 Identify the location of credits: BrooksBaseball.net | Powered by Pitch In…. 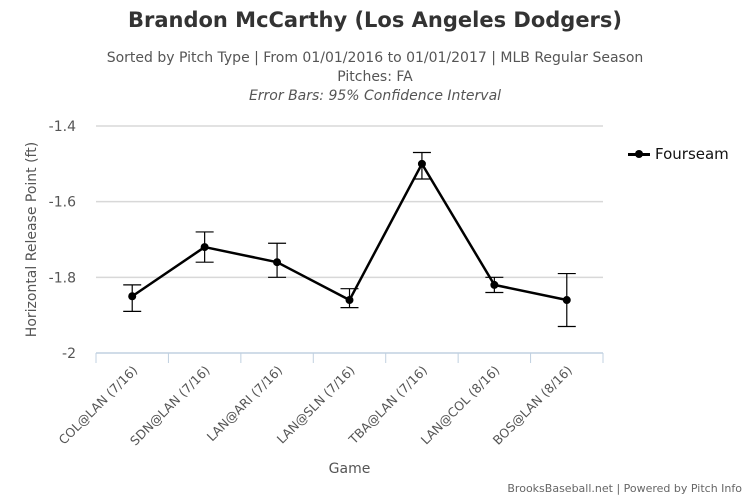
(624, 488).